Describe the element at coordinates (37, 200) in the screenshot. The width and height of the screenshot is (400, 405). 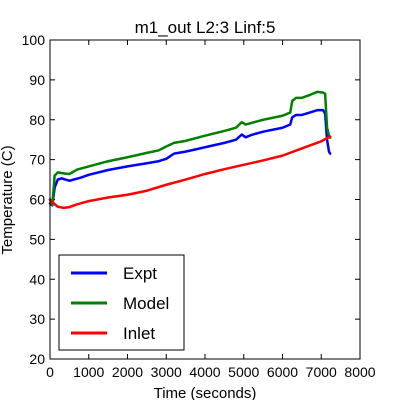
I see `y-tick-label: 60` at that location.